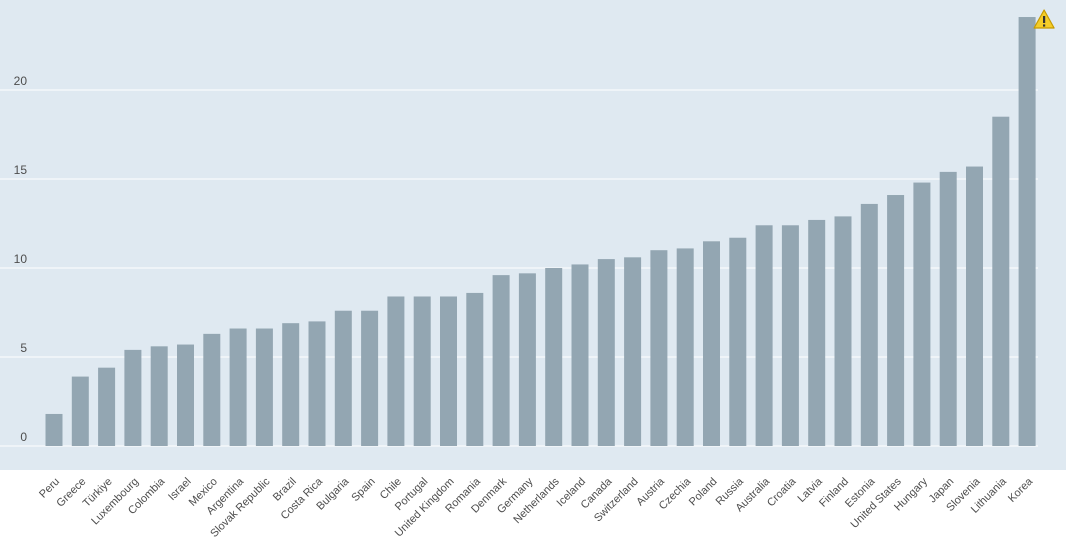 This screenshot has height=546, width=1066. I want to click on warning-triangle-icon, so click(1044, 19).